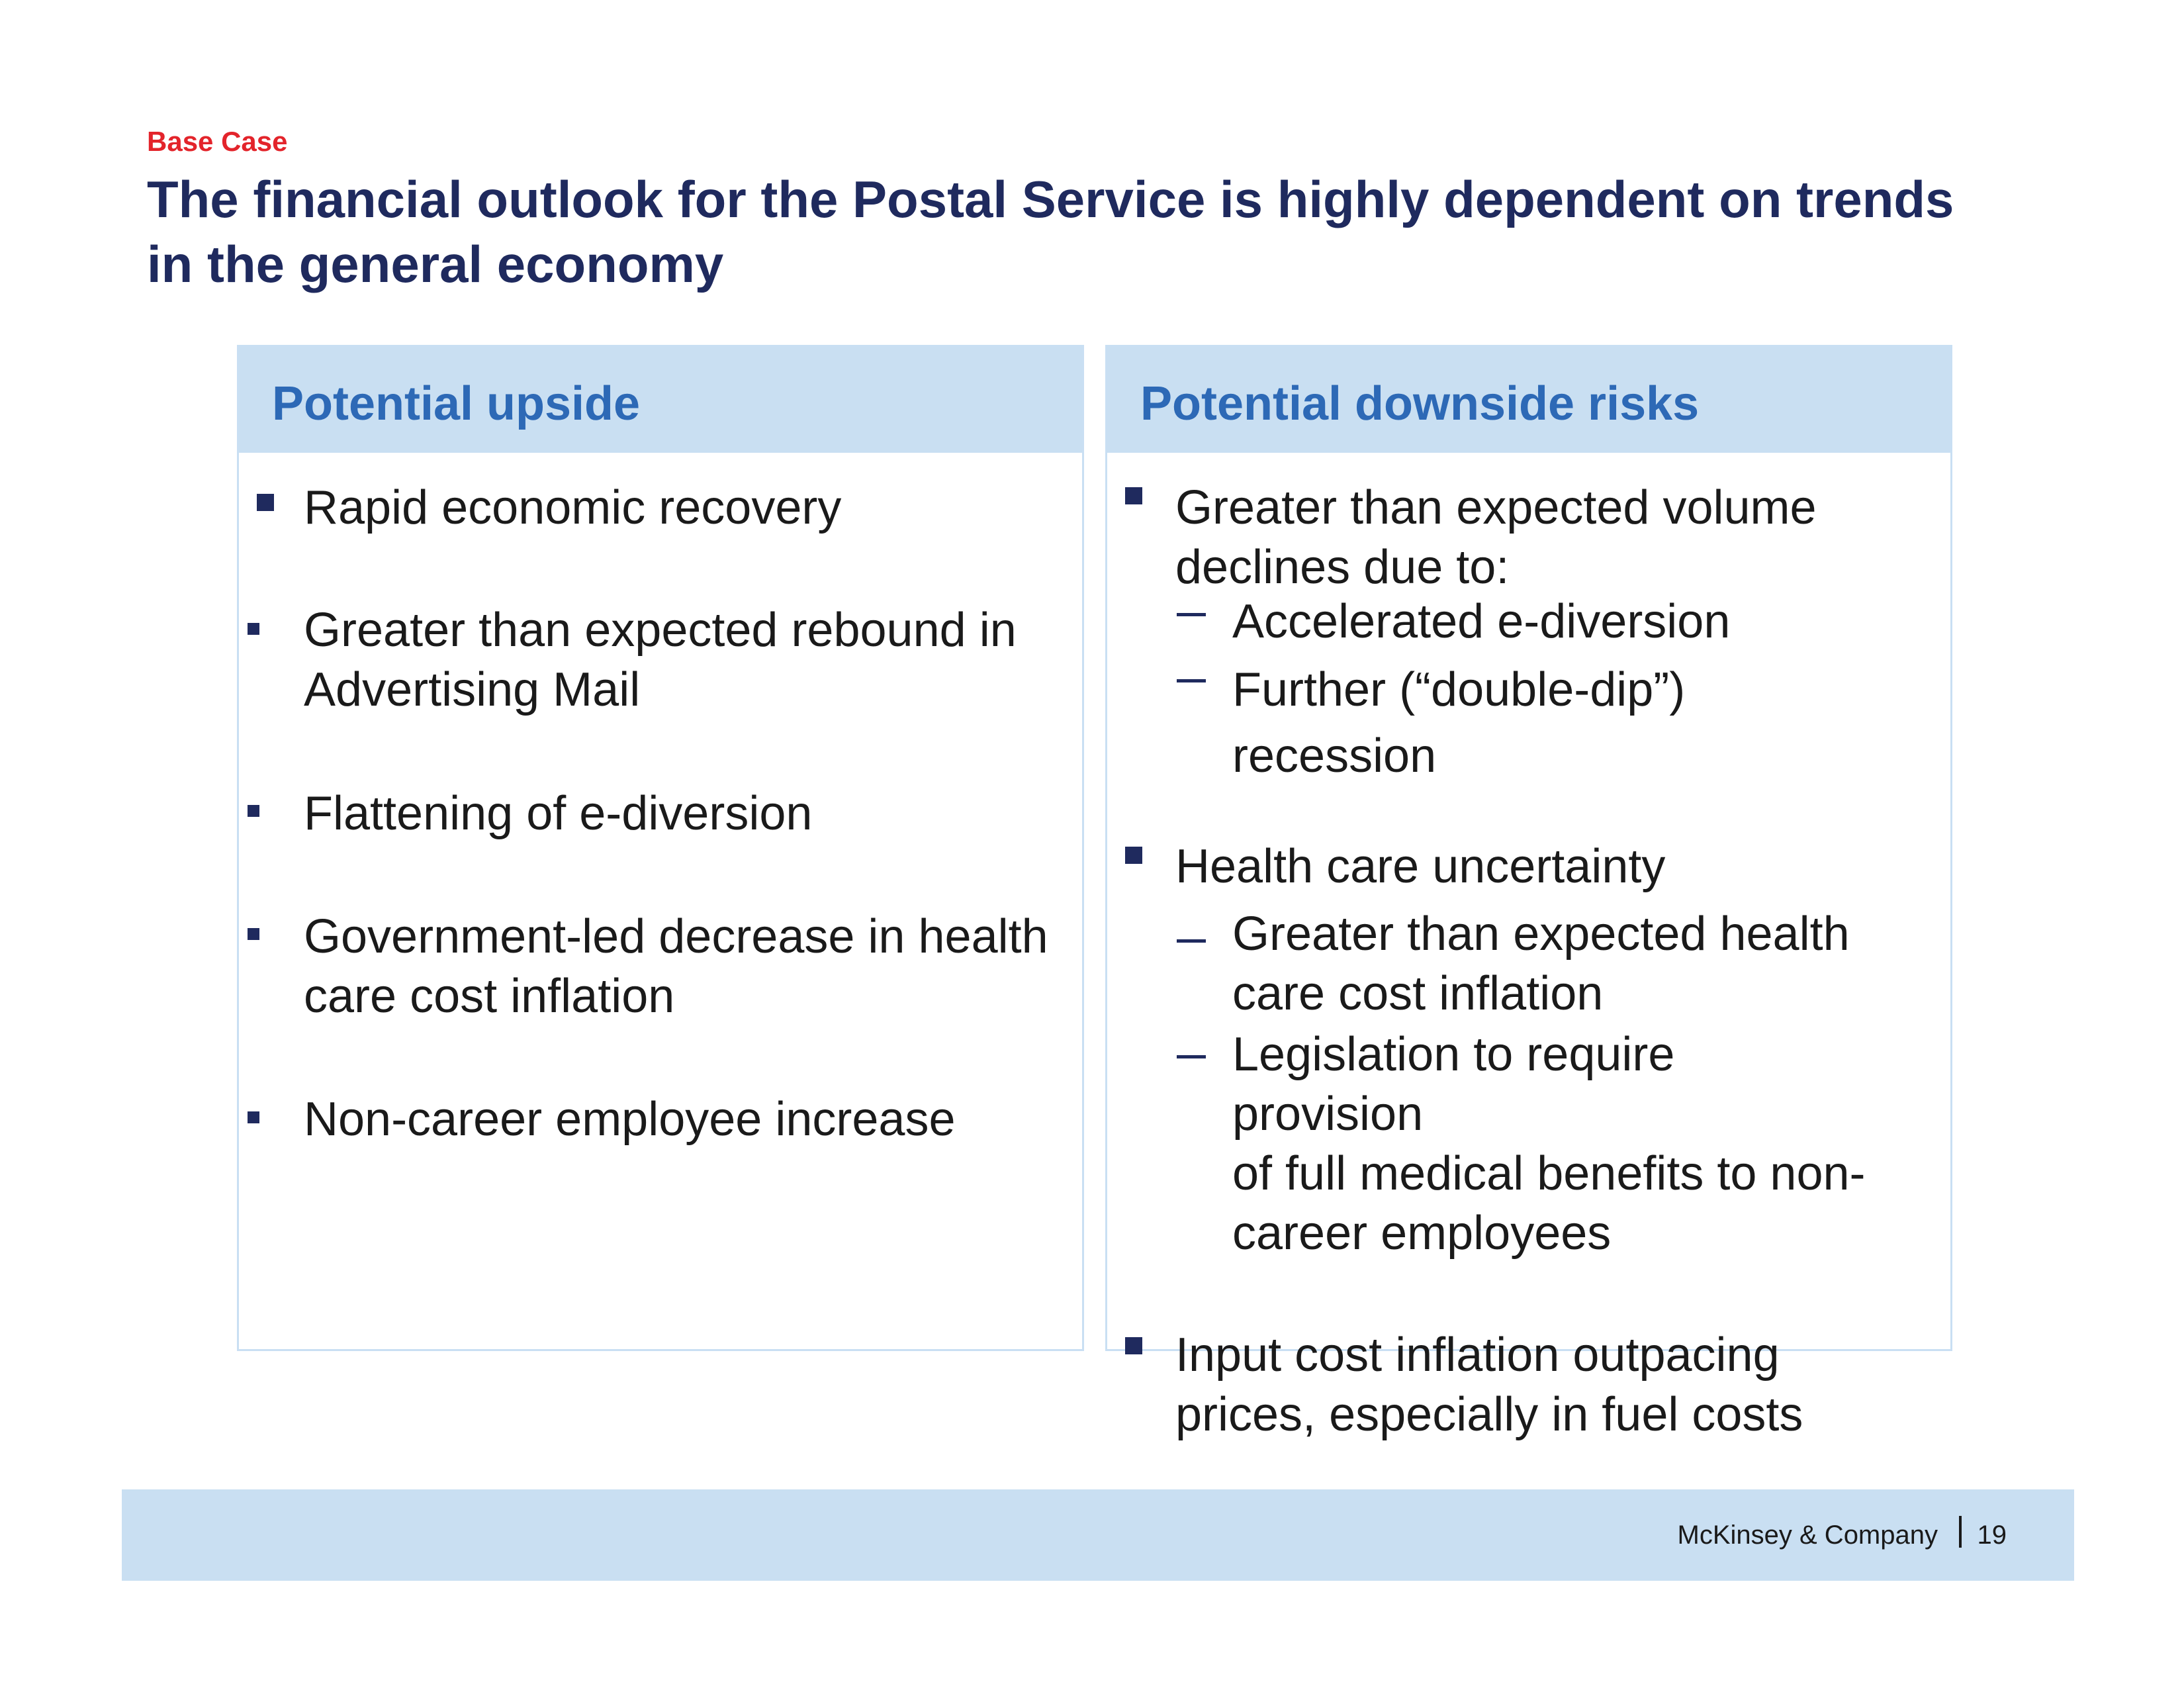 The image size is (2184, 1688). I want to click on downside-subitem-line: career employees, so click(1422, 1233).